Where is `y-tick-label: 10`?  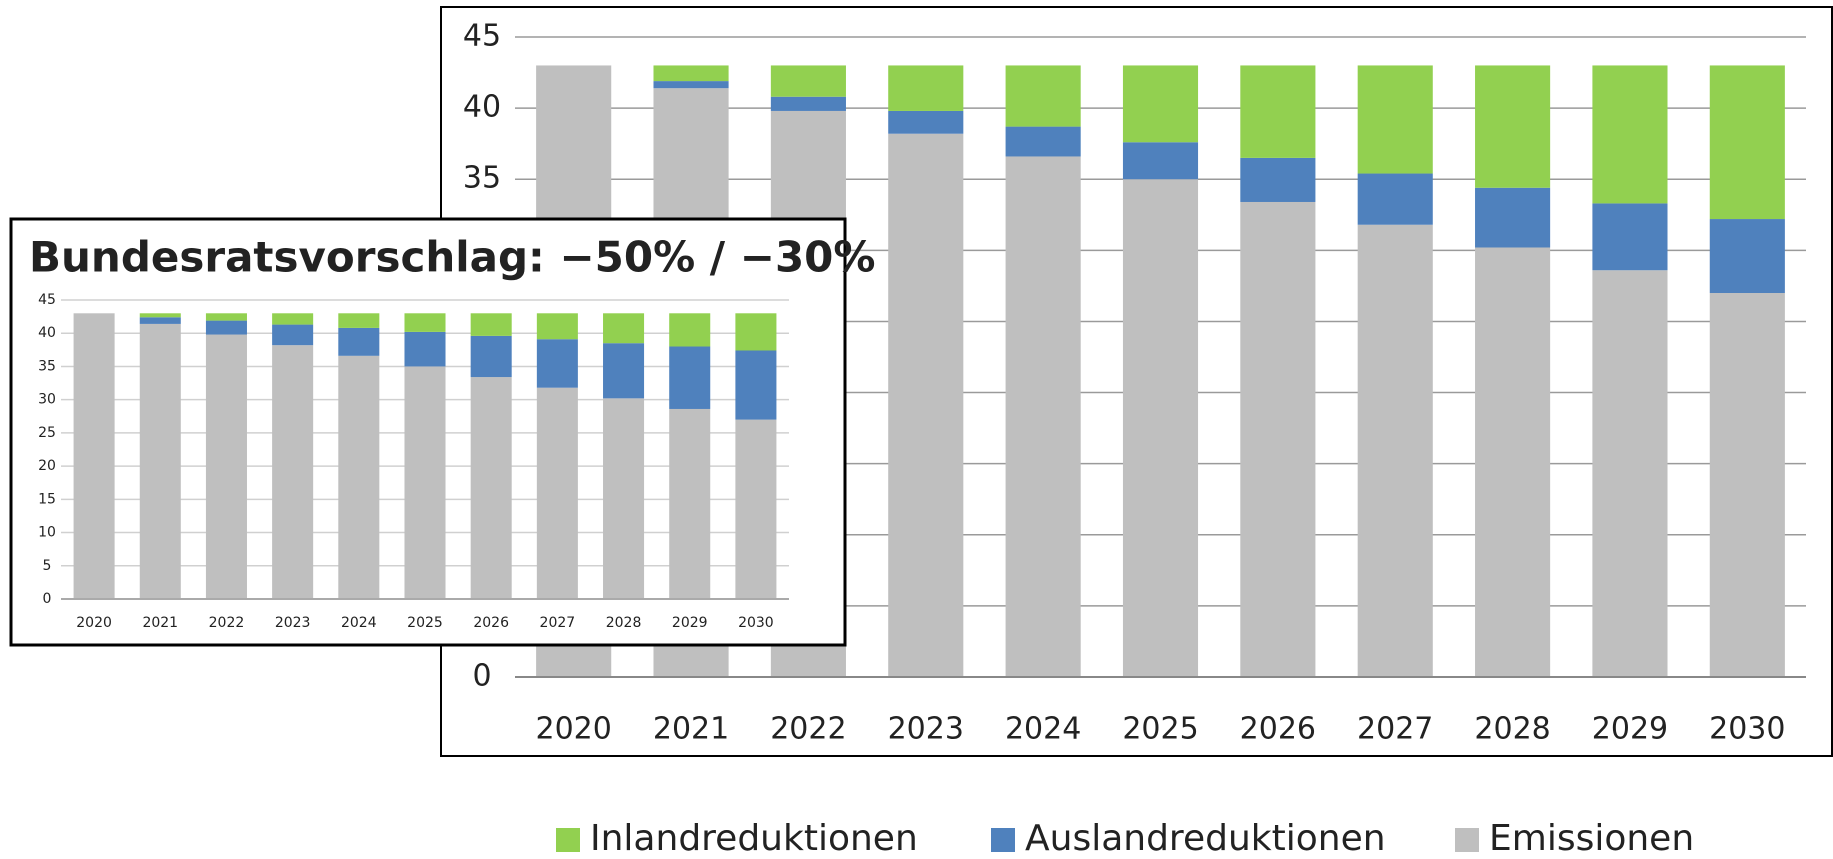
y-tick-label: 10 is located at coordinates (47, 533).